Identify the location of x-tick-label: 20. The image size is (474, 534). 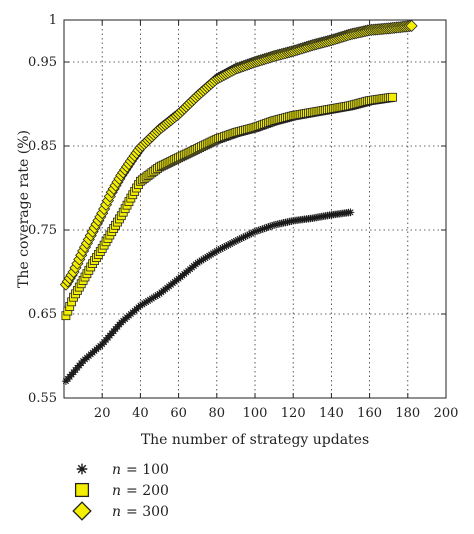
(102, 413).